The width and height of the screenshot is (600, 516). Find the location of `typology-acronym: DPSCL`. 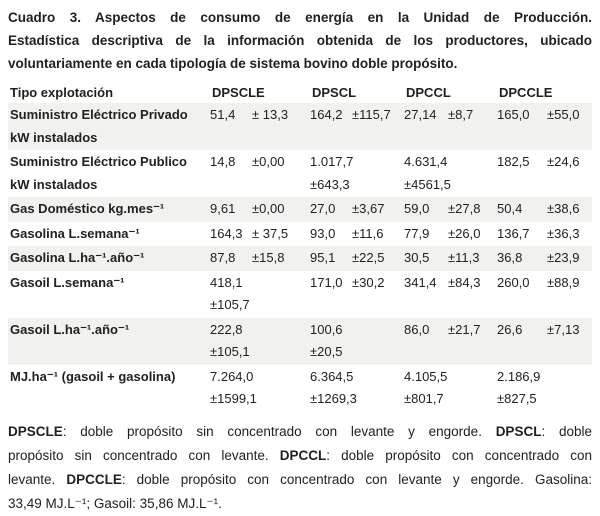

typology-acronym: DPSCL is located at coordinates (518, 431).